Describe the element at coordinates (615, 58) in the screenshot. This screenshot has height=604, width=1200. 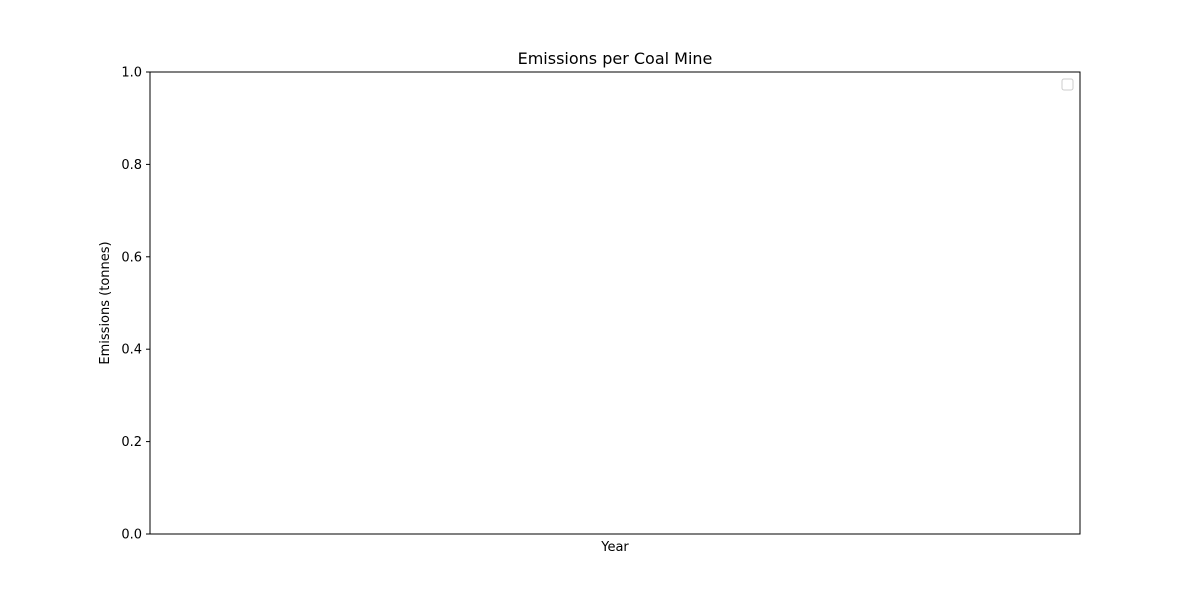
I see `chart-title: Emissions per Coal Mine` at that location.